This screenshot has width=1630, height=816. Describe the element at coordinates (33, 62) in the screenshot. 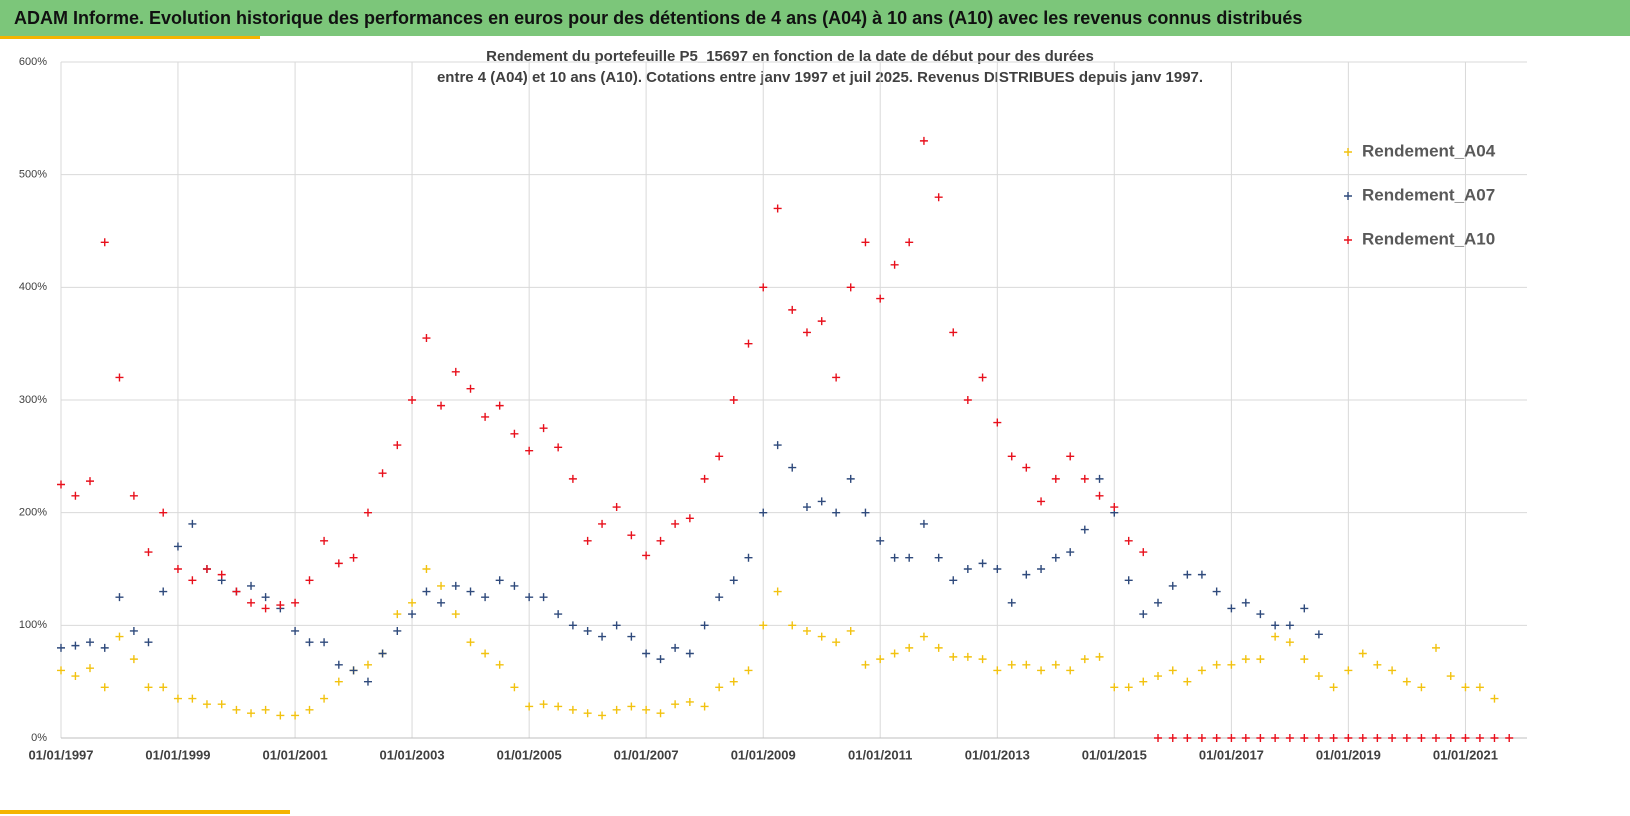

I see `y-tick-label: 600%` at that location.